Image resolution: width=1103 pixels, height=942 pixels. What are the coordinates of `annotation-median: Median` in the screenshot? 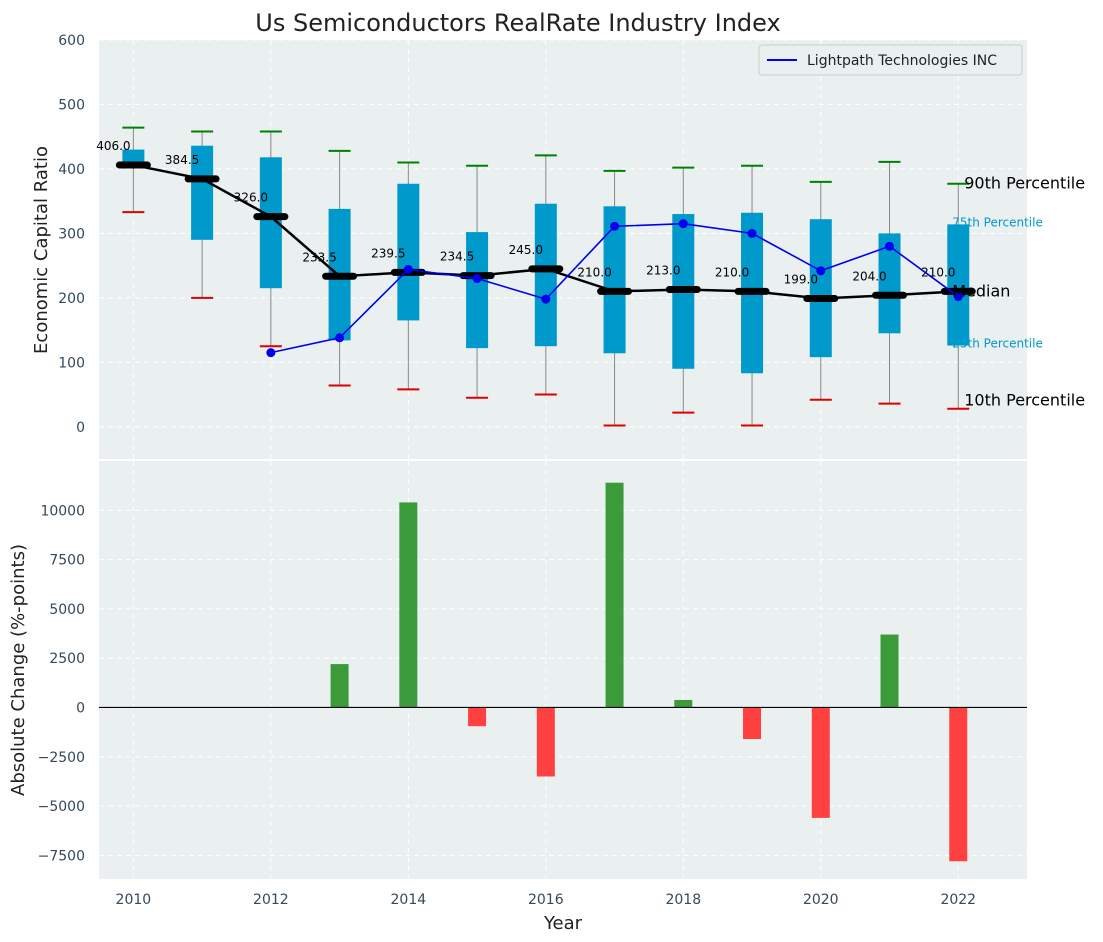 It's located at (981, 290).